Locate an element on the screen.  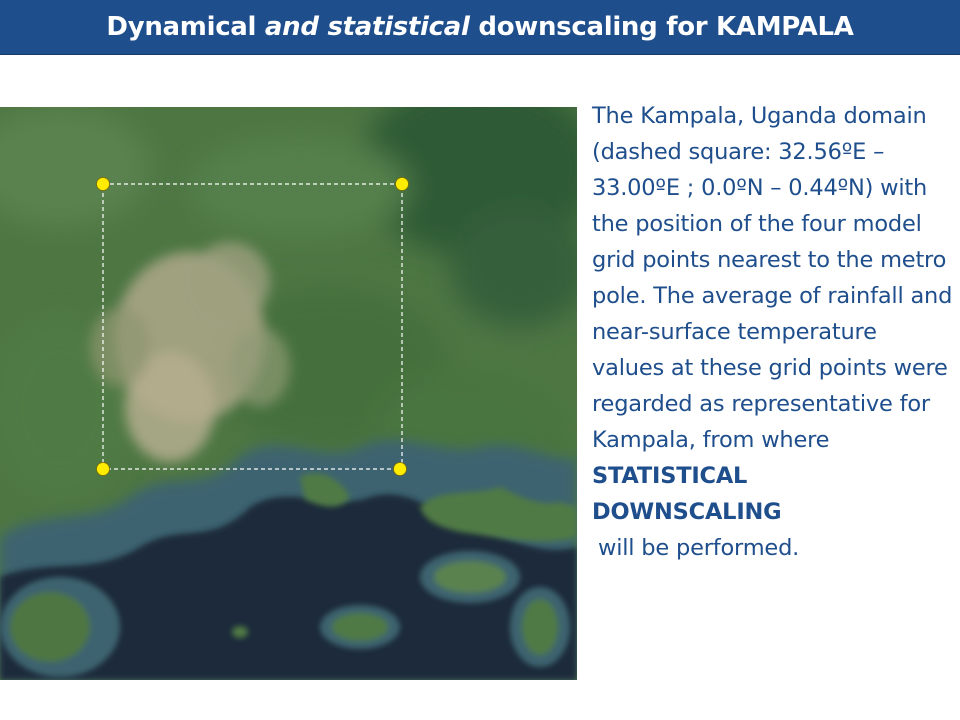
grid-point-se is located at coordinates (400, 469).